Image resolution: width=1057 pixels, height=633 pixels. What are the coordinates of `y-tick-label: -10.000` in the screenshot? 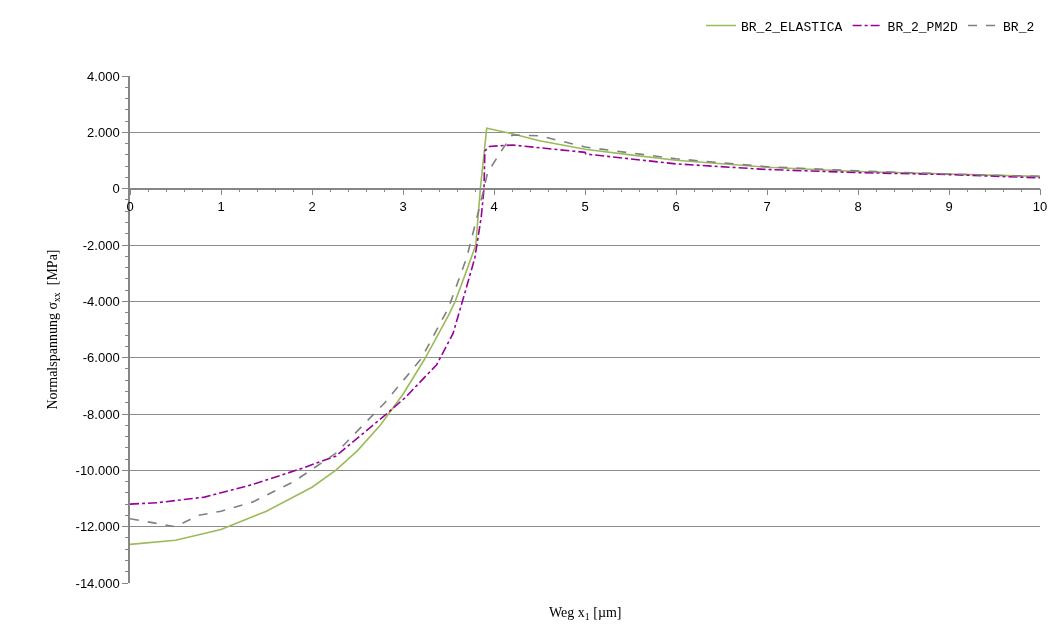 It's located at (97, 470).